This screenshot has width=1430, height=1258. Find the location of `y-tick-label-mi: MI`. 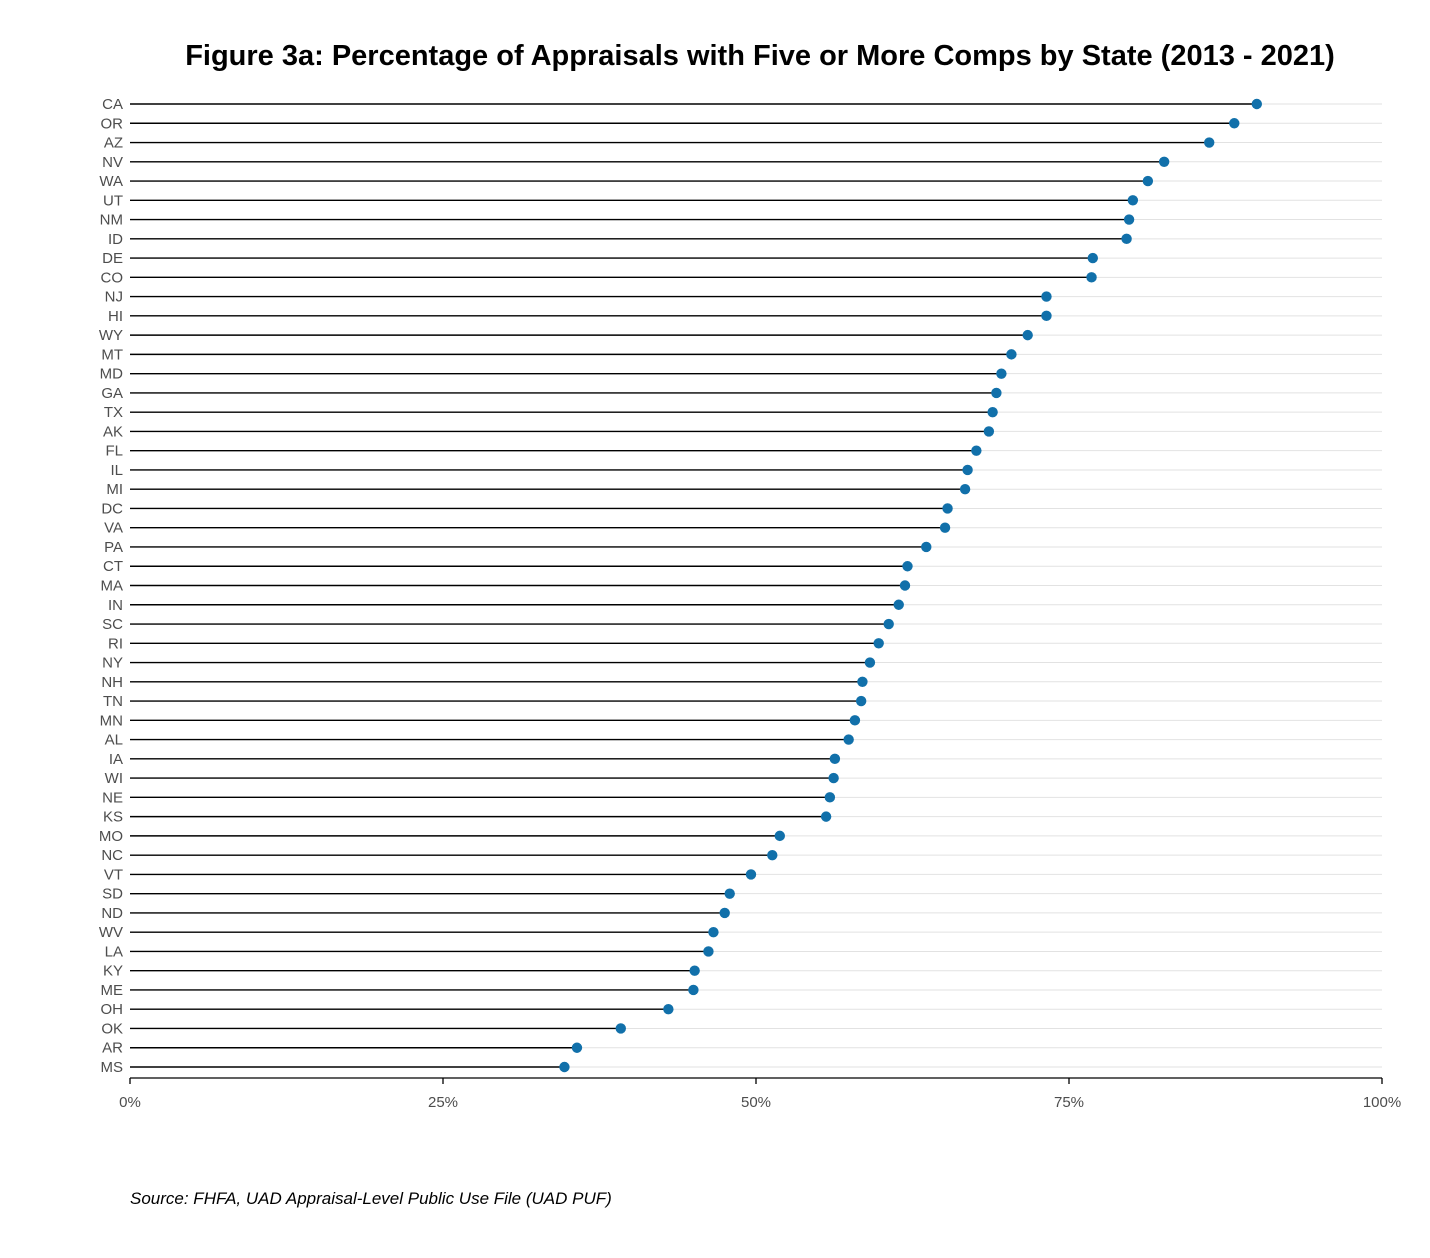

y-tick-label-mi: MI is located at coordinates (114, 489).